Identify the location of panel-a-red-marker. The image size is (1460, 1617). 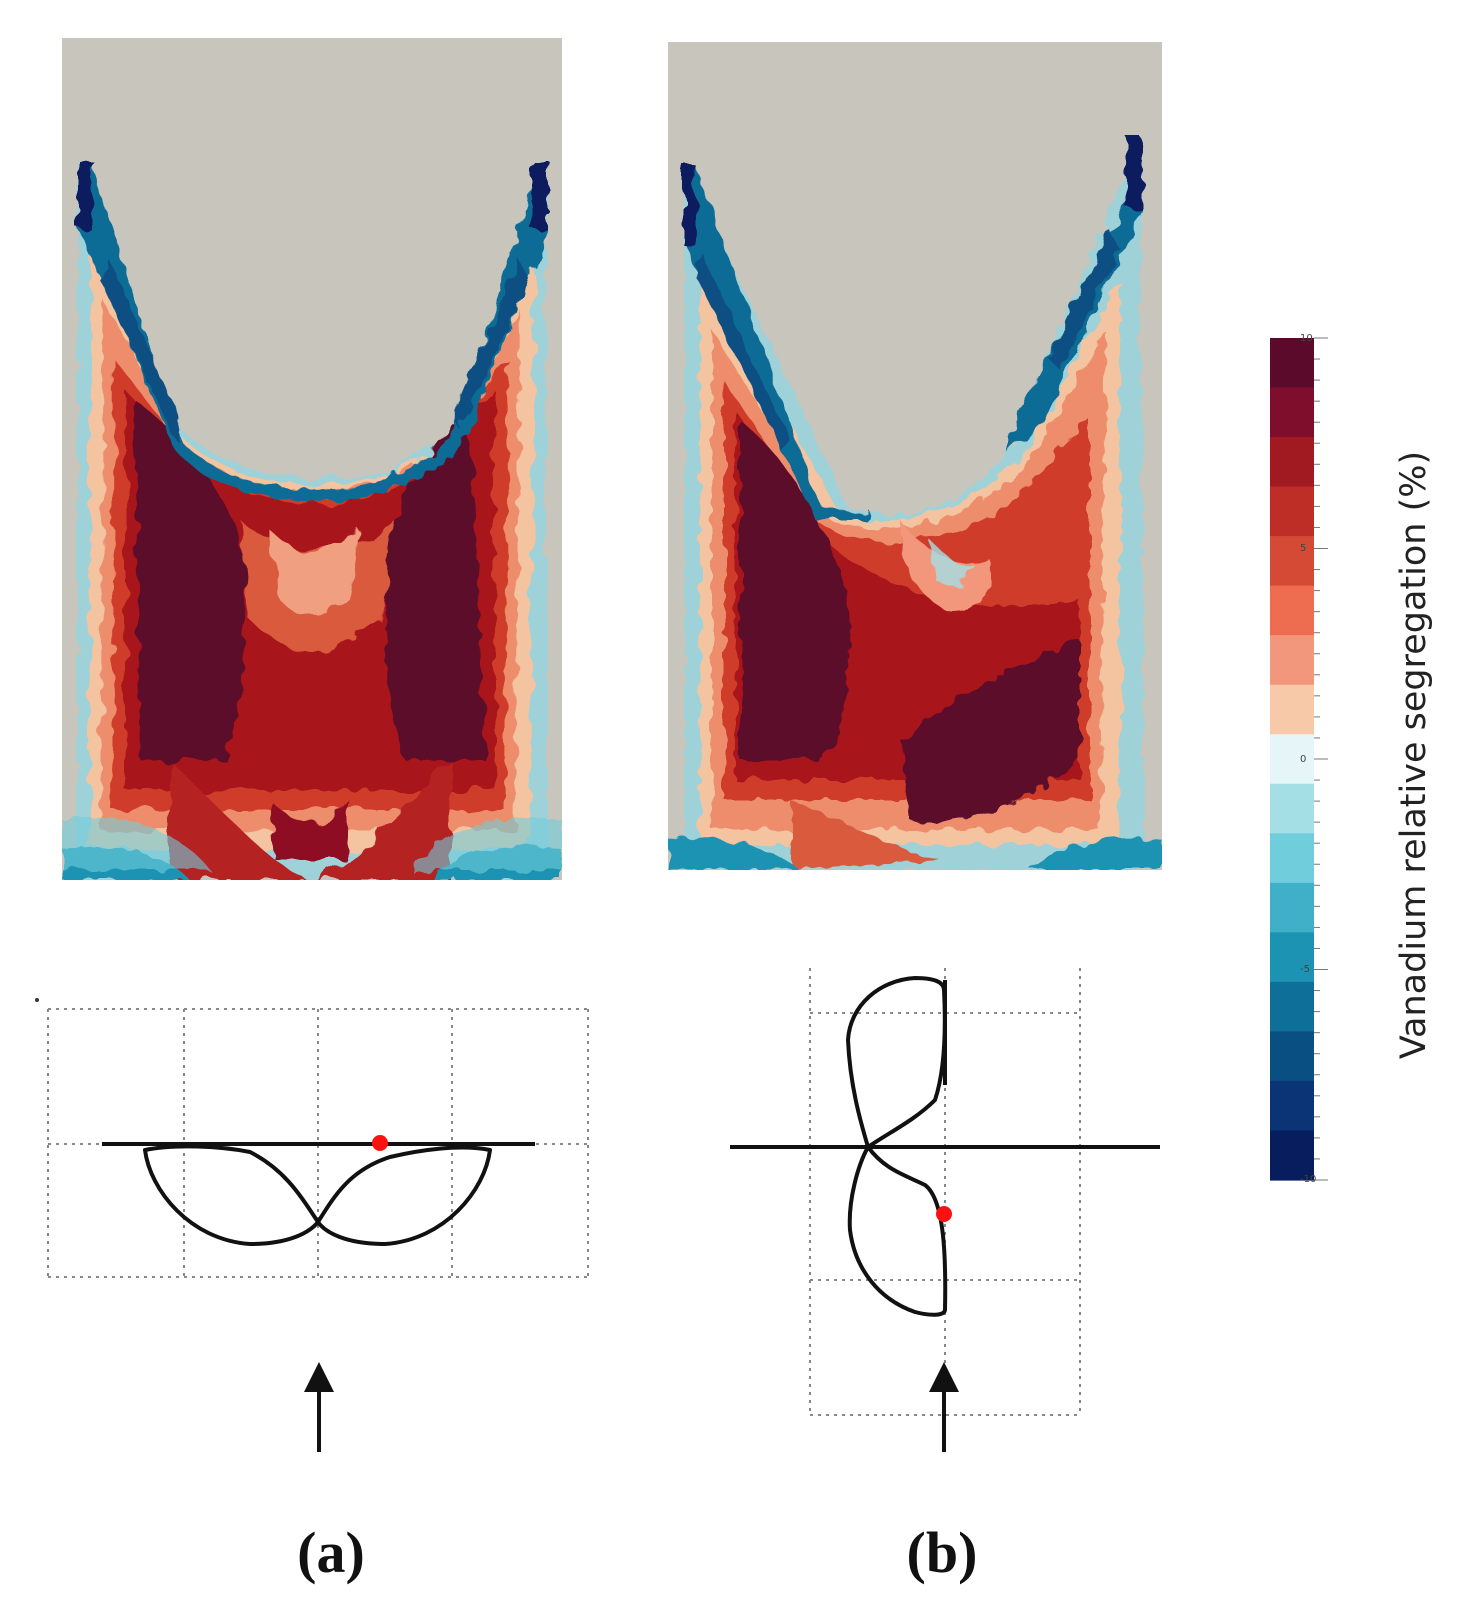
(380, 1143).